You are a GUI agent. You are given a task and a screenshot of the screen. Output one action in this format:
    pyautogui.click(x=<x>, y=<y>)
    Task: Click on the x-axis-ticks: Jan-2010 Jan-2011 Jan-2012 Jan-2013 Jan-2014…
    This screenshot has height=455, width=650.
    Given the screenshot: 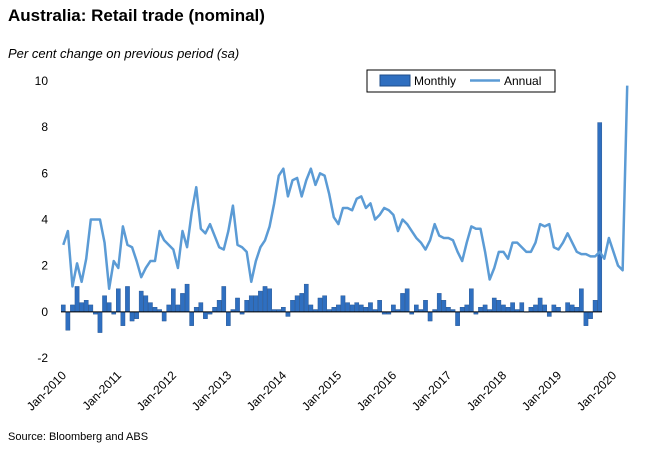 What is the action you would take?
    pyautogui.click(x=322, y=391)
    